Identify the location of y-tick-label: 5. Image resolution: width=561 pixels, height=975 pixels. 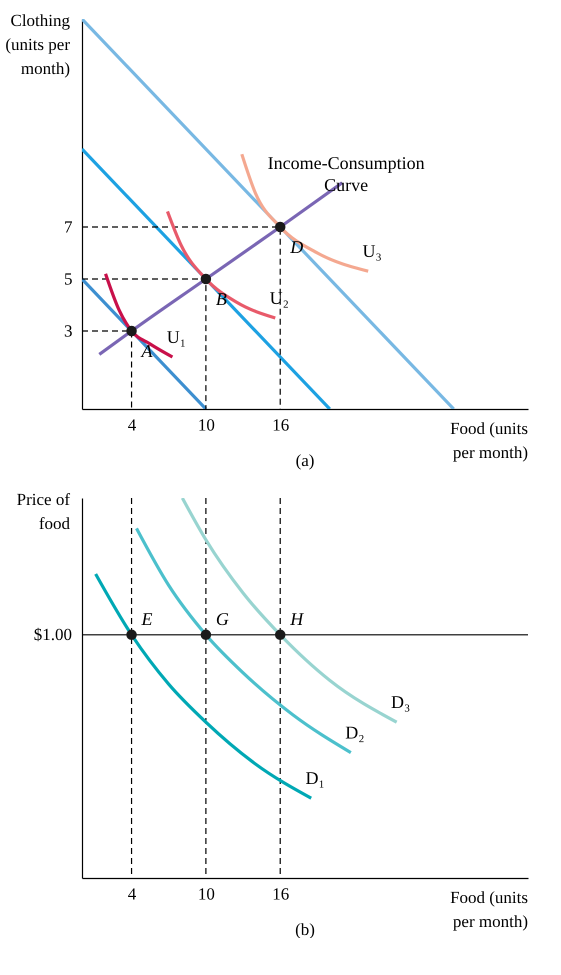
(68, 279).